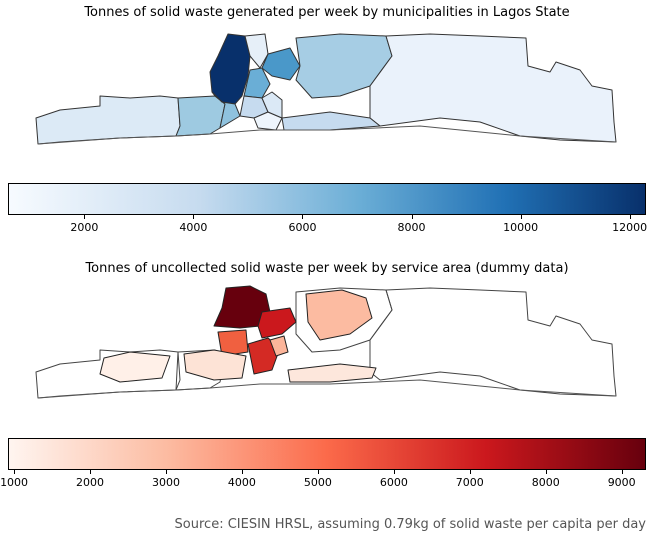 The width and height of the screenshot is (654, 545). I want to click on service-area-northeast, so click(277, 323).